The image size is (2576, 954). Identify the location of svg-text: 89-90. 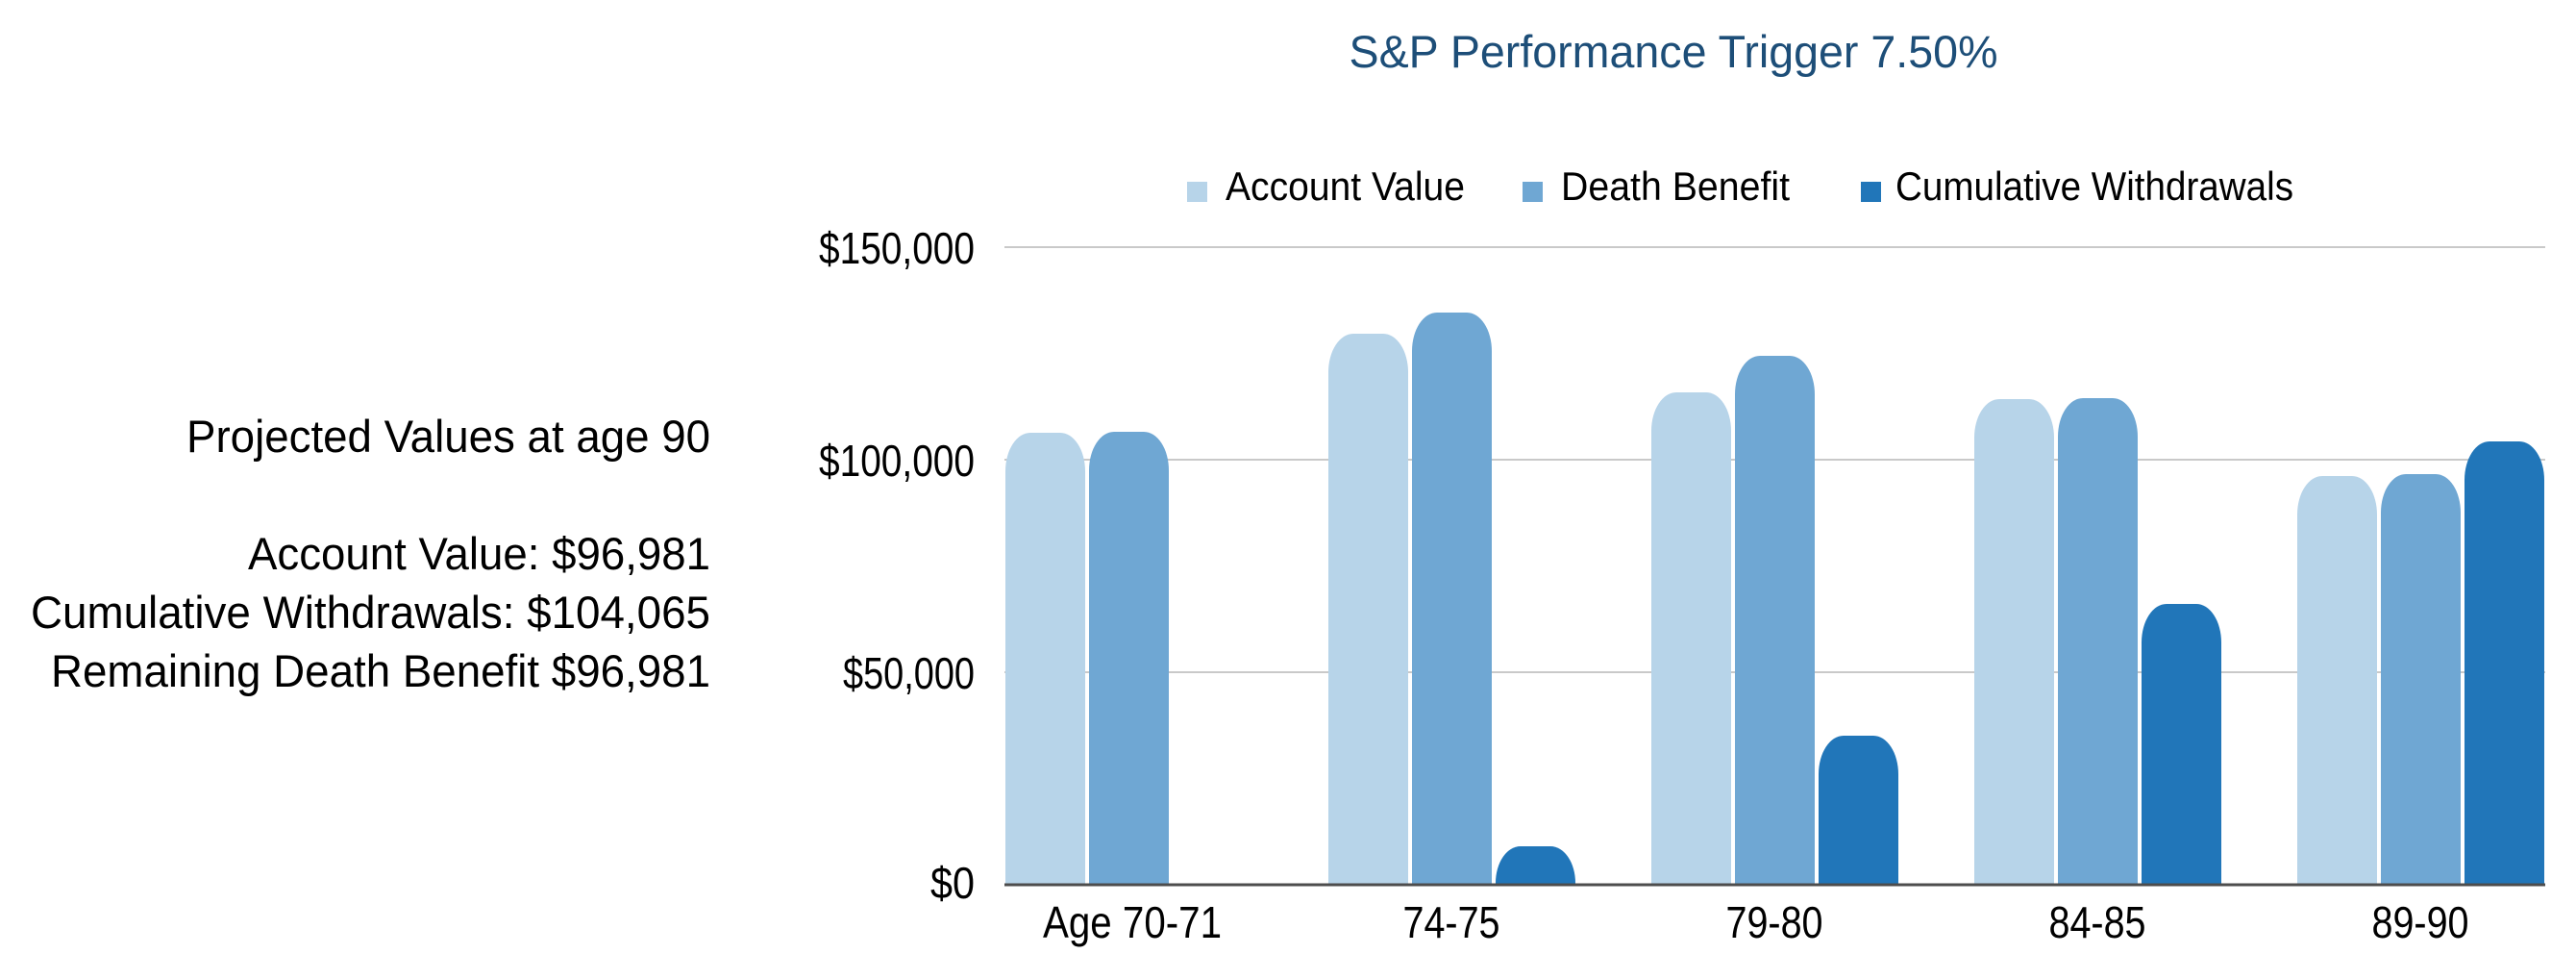
(2420, 922).